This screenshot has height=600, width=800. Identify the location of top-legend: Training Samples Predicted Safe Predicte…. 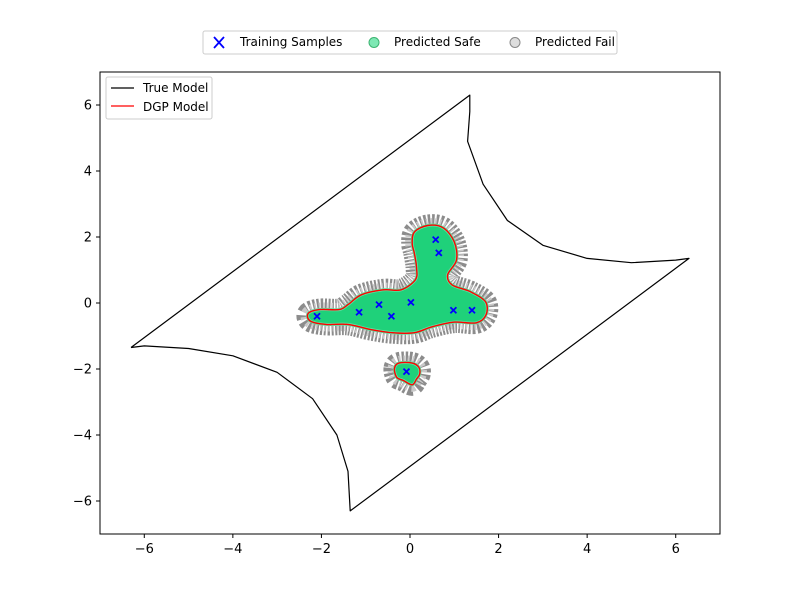
(410, 42).